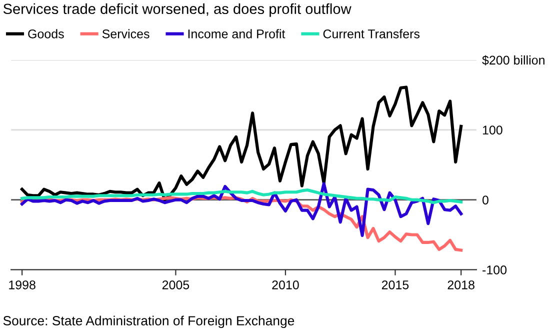 The image size is (554, 333). What do you see at coordinates (126, 33) in the screenshot?
I see `legend-label: Services` at bounding box center [126, 33].